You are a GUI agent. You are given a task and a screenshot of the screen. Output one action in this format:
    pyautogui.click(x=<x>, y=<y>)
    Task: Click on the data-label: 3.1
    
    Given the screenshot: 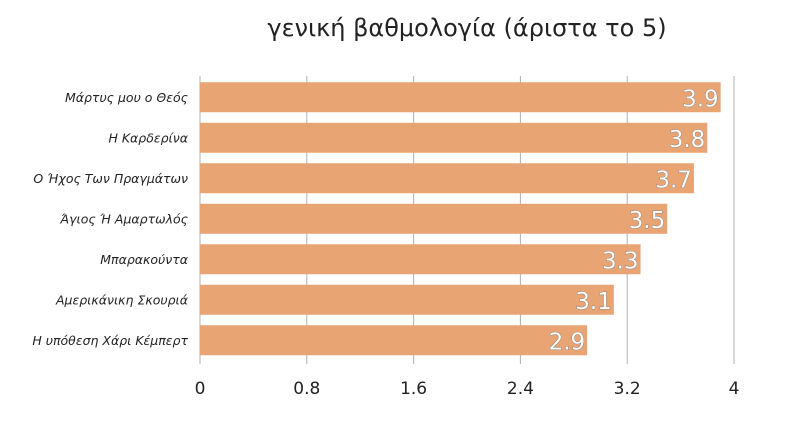 What is the action you would take?
    pyautogui.click(x=593, y=302)
    